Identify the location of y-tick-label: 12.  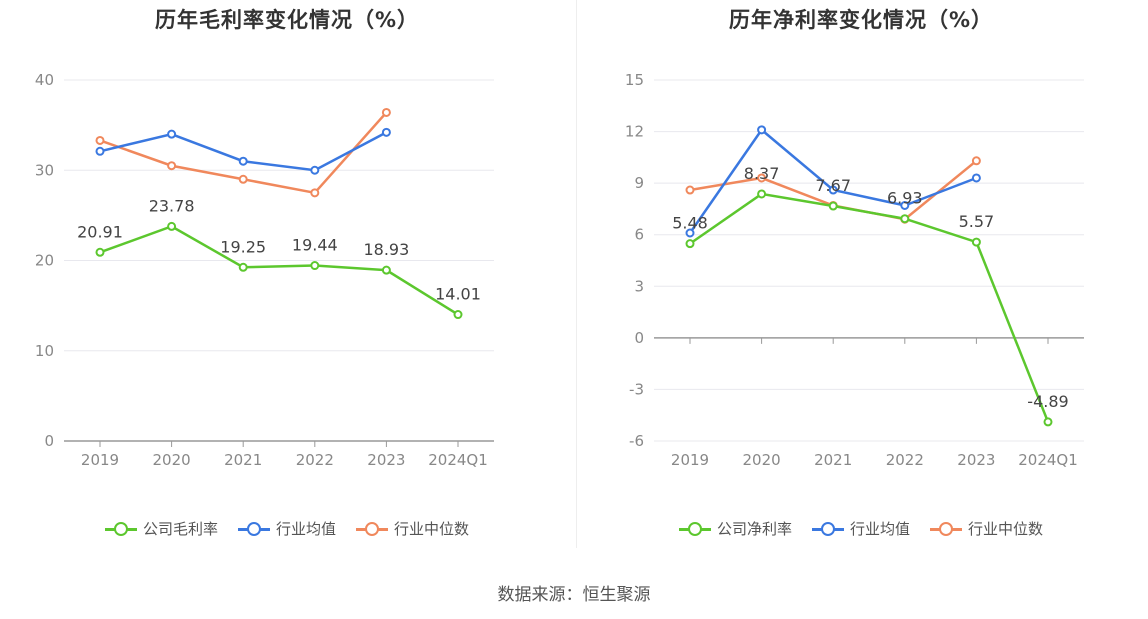
(634, 132).